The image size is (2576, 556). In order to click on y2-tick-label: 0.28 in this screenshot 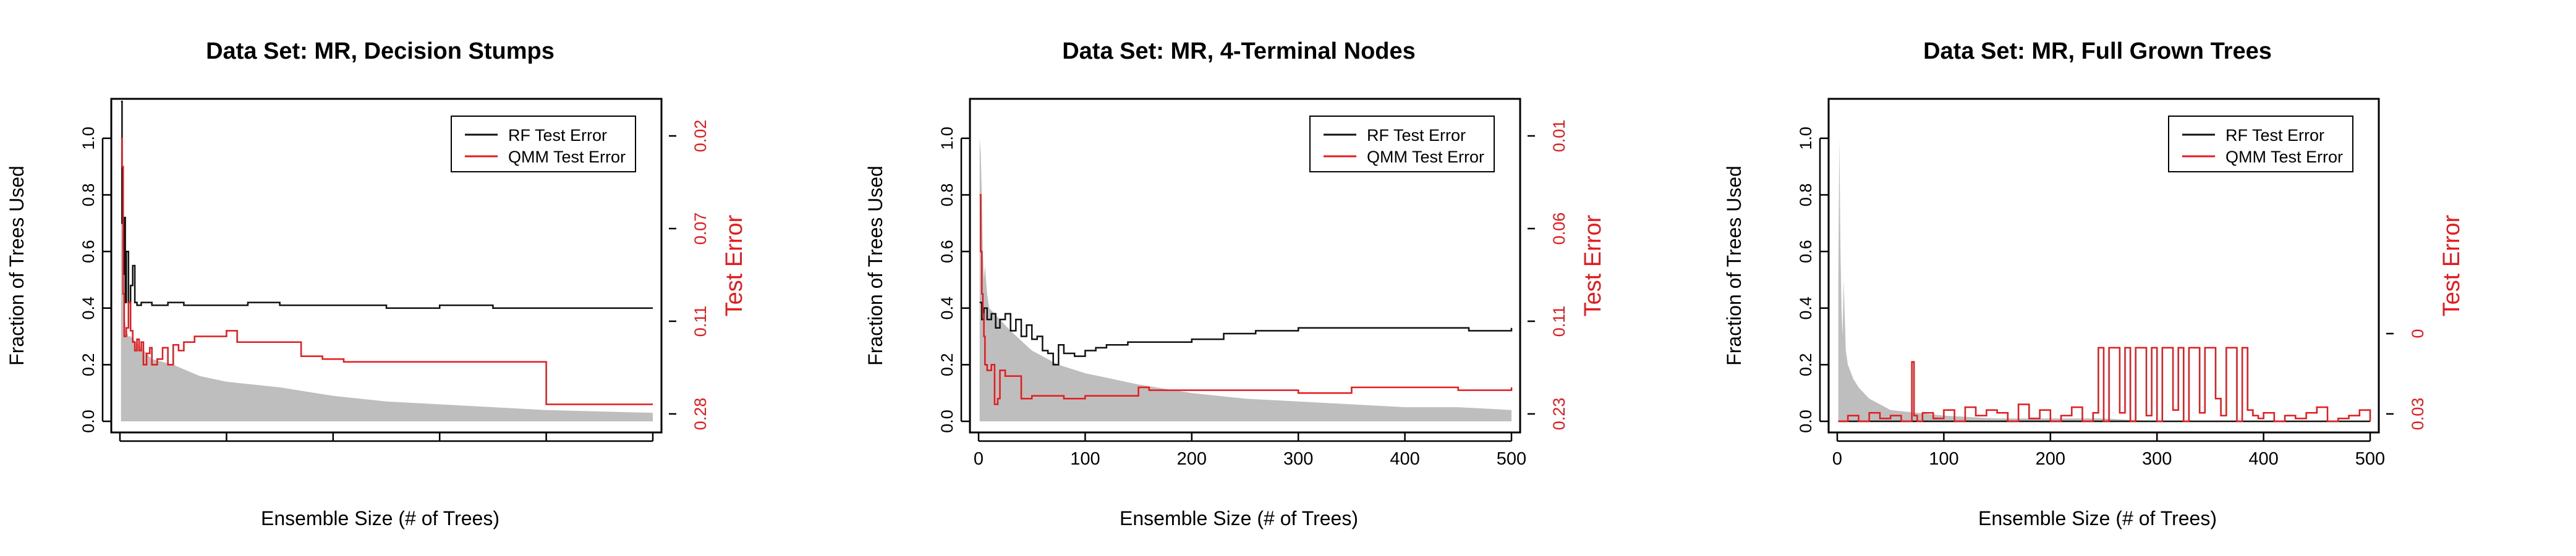, I will do `click(700, 414)`.